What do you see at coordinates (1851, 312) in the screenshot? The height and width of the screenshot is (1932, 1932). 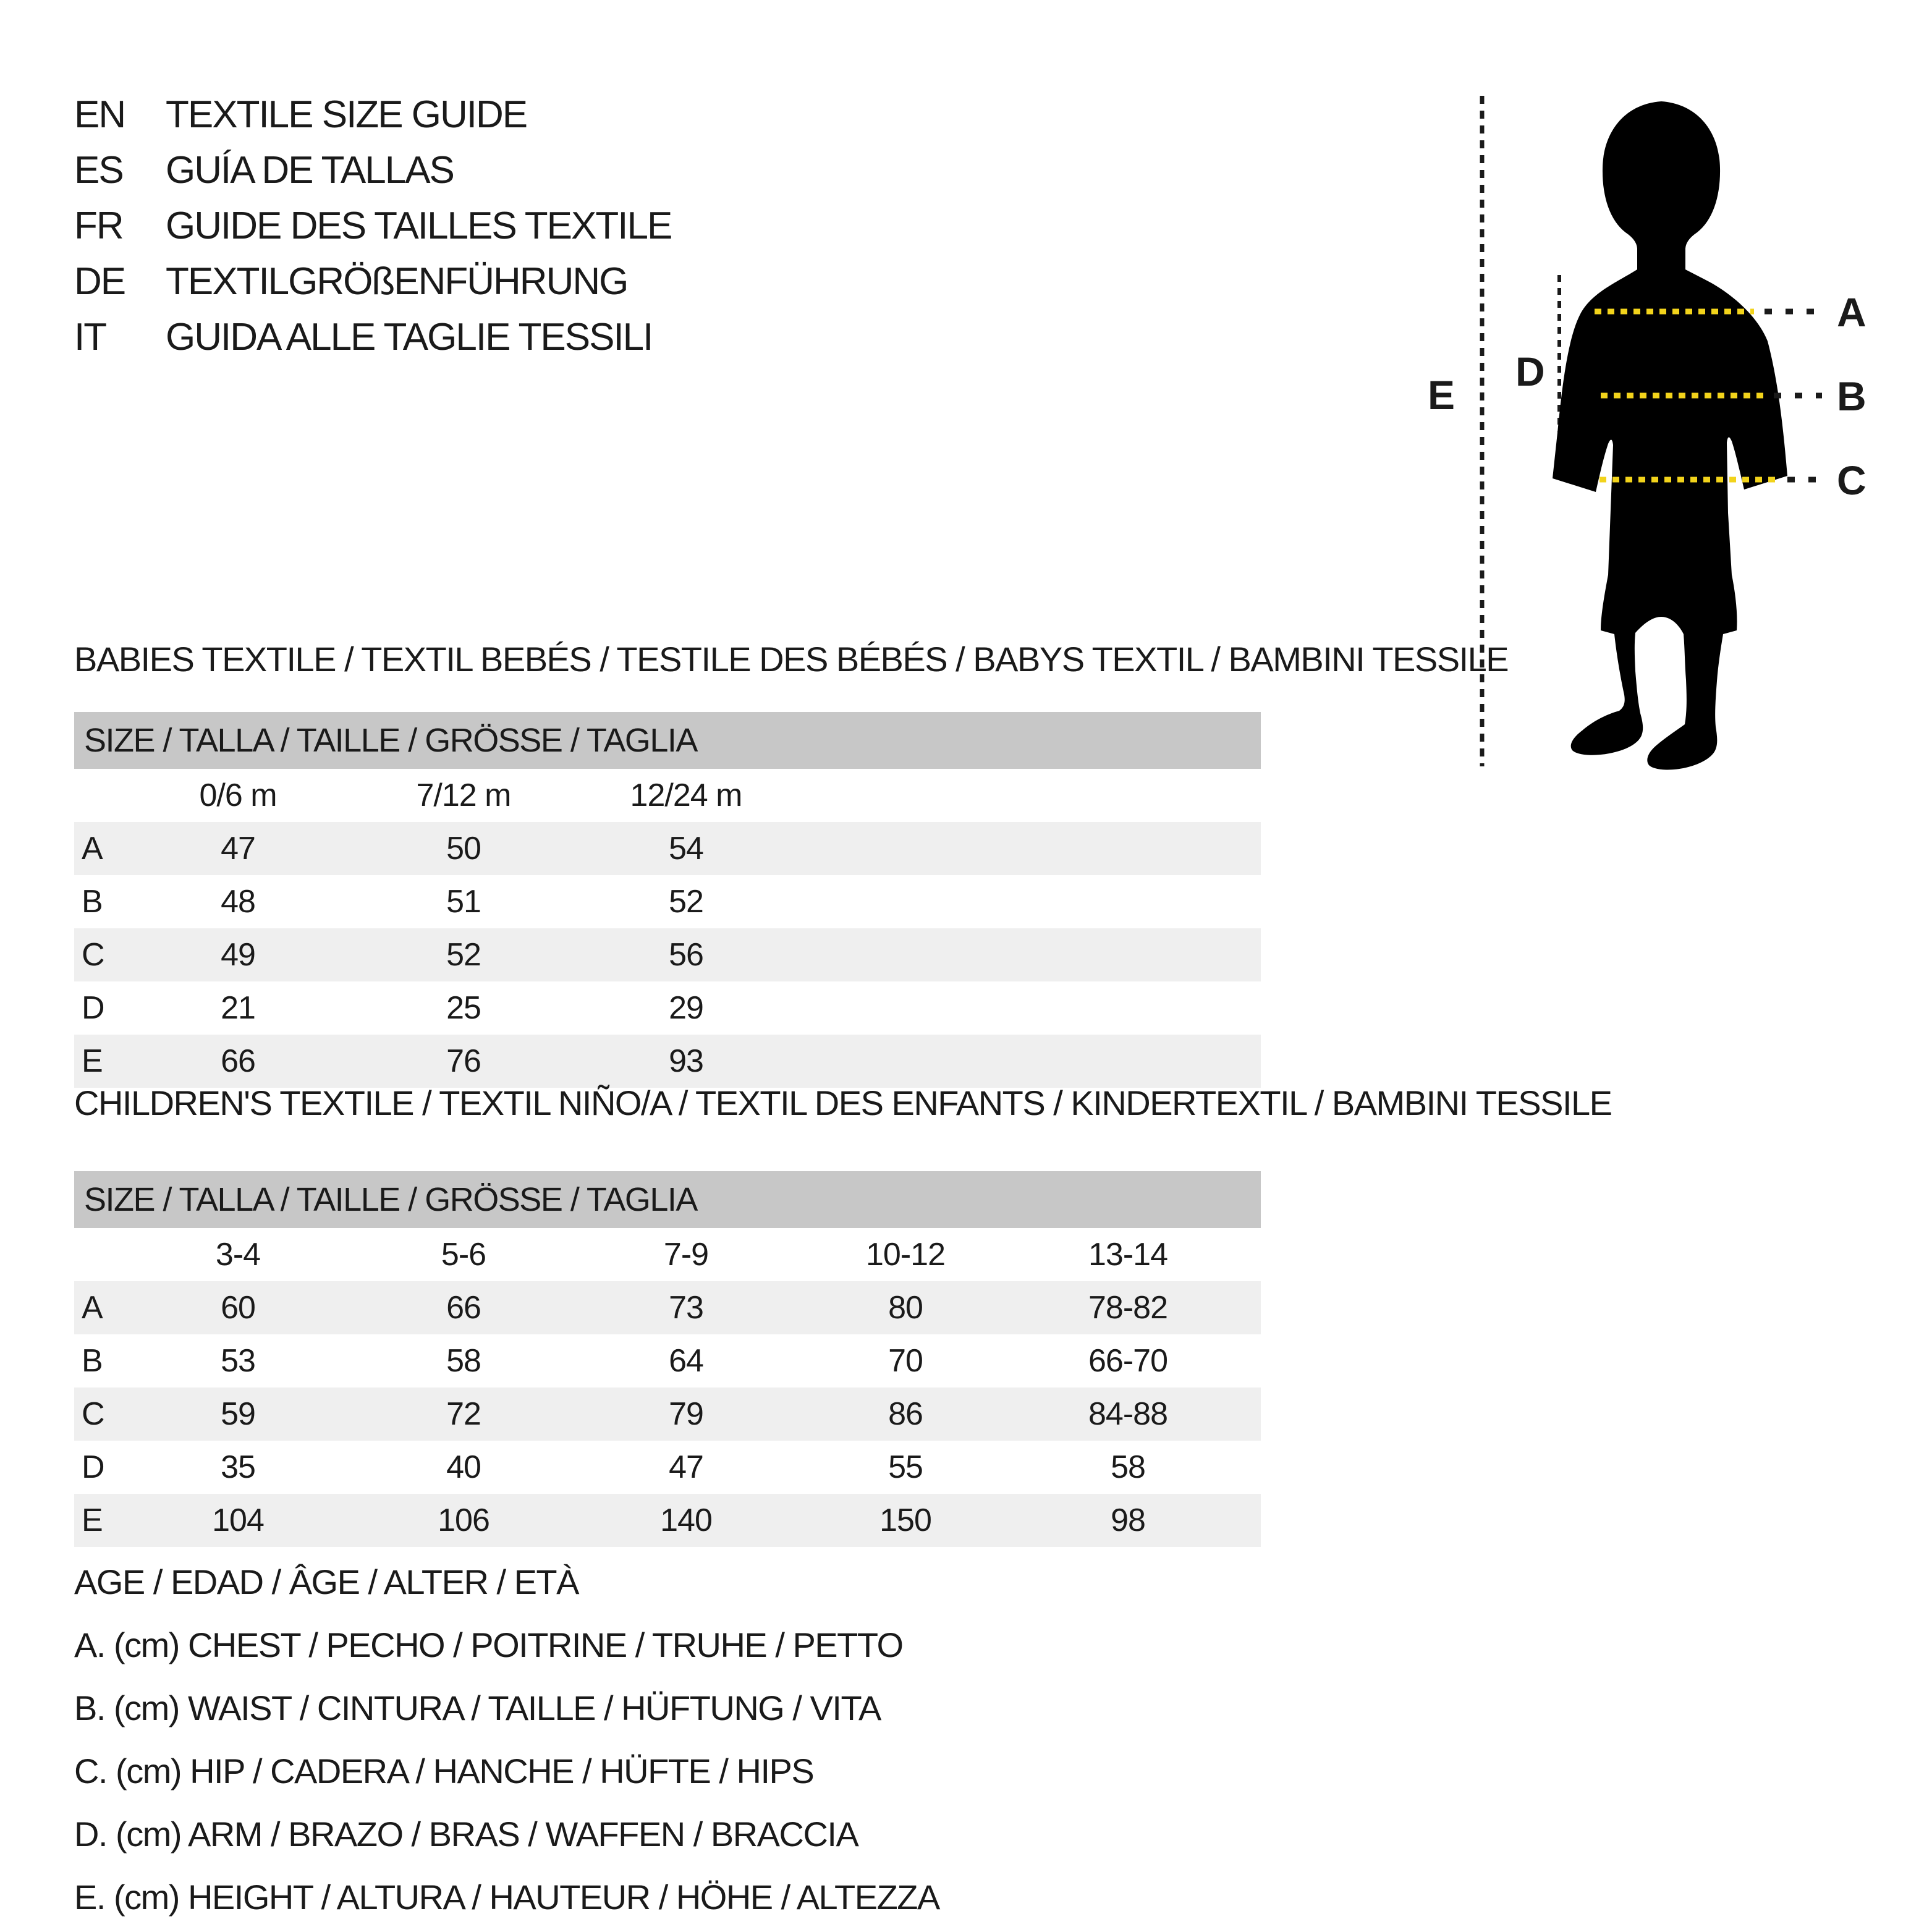 I see `figure-label-a: A` at bounding box center [1851, 312].